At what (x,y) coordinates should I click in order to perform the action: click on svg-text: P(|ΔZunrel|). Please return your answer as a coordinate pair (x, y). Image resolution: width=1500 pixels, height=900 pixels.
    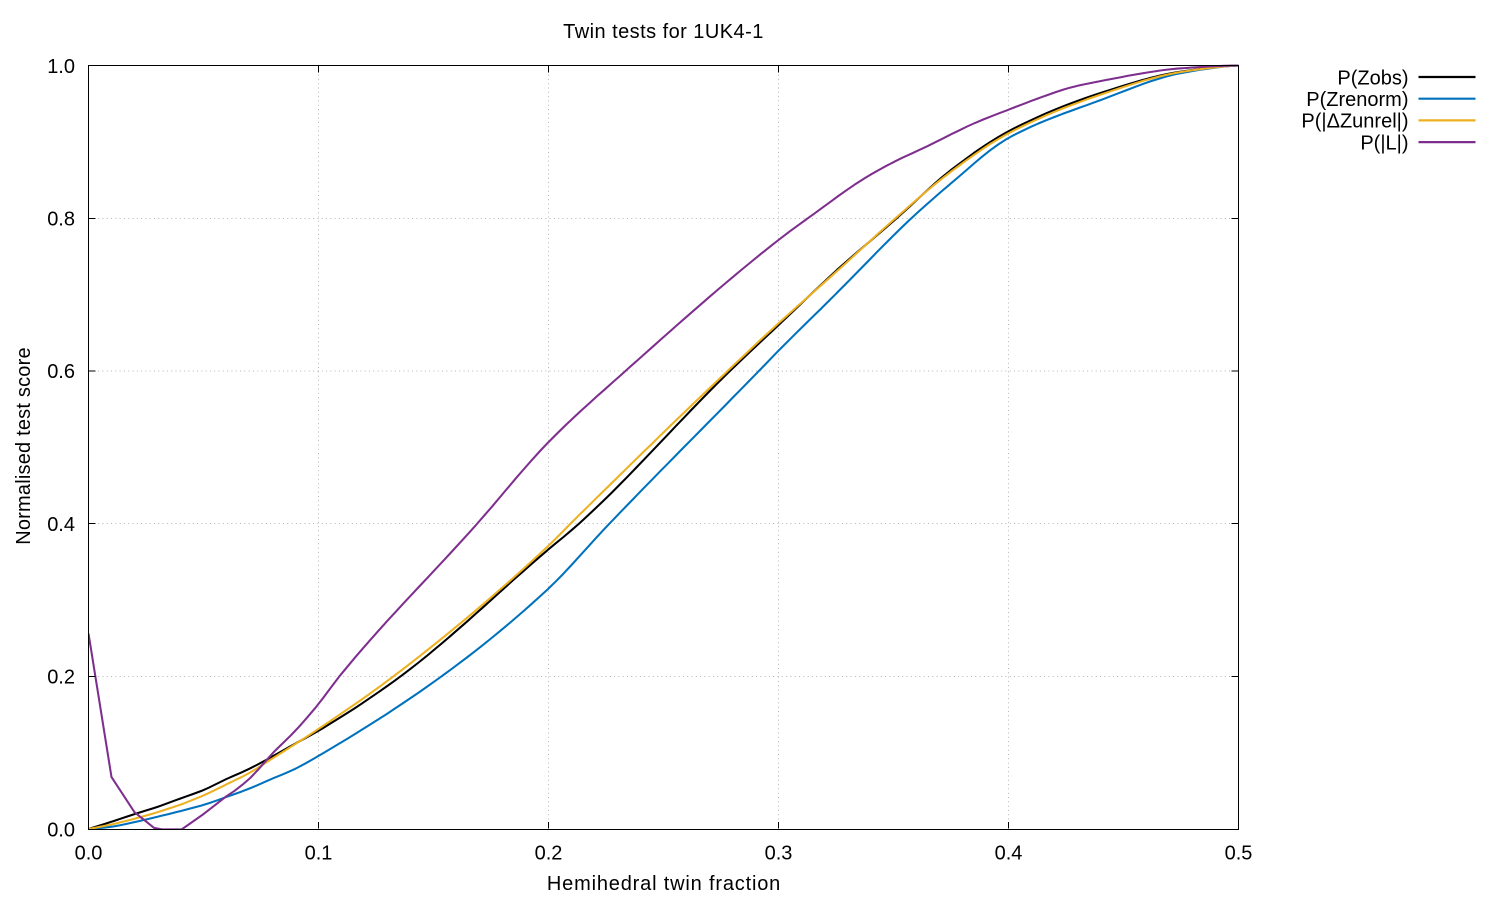
    Looking at the image, I should click on (1354, 122).